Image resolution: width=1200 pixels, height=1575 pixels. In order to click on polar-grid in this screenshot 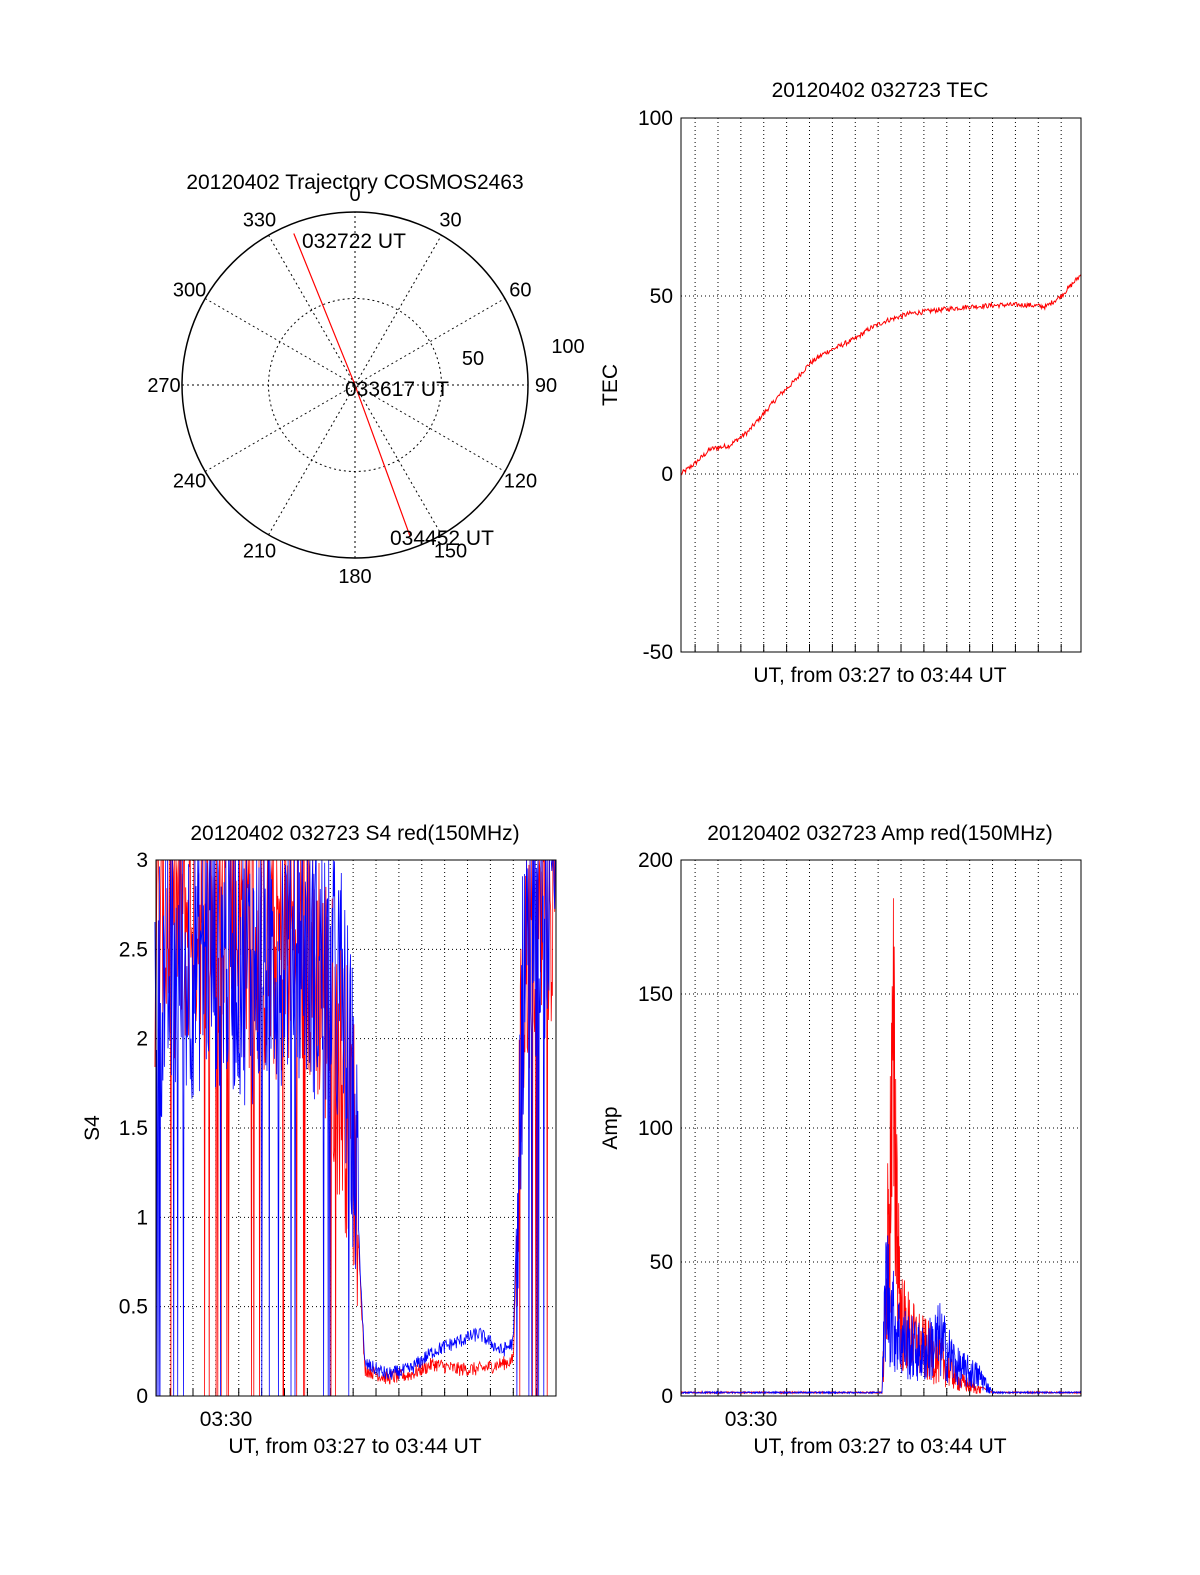, I will do `click(355, 385)`.